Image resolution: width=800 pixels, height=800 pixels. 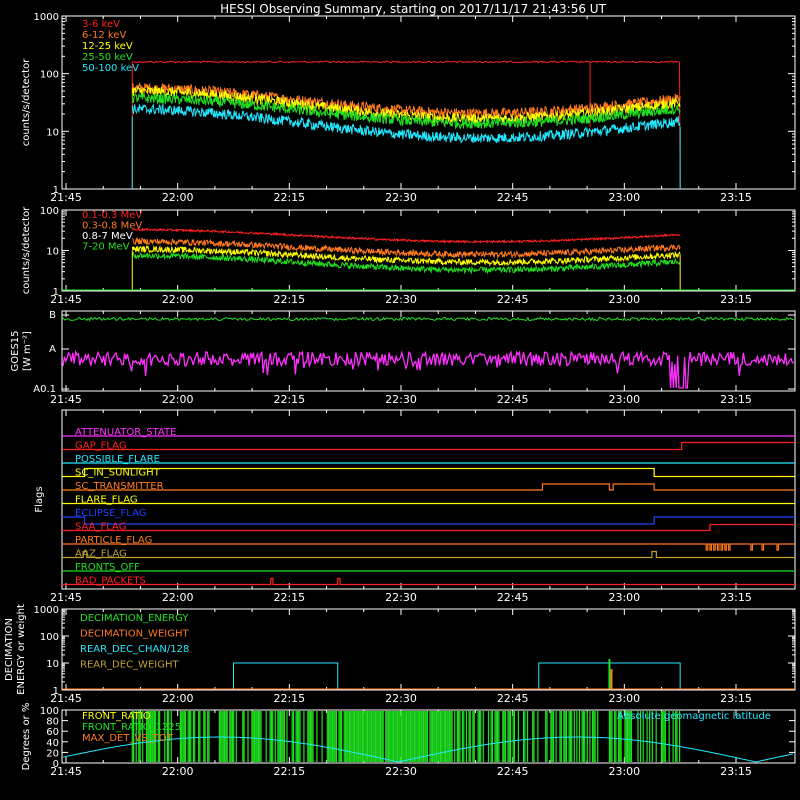 What do you see at coordinates (428, 520) in the screenshot?
I see `flag-line-eclipse-flag` at bounding box center [428, 520].